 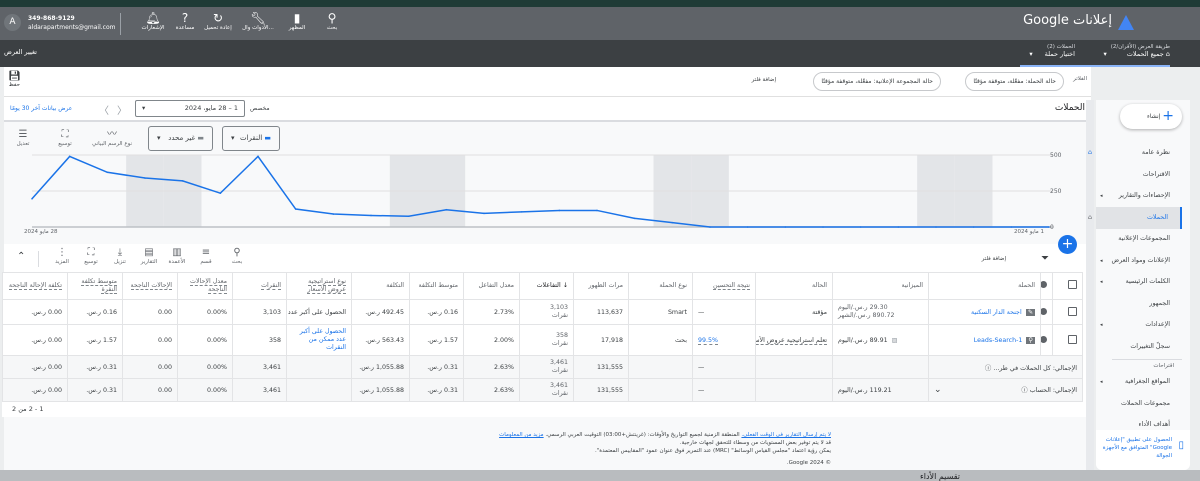 What do you see at coordinates (763, 80) in the screenshot?
I see `add-filter-button: إضافة فلتر` at bounding box center [763, 80].